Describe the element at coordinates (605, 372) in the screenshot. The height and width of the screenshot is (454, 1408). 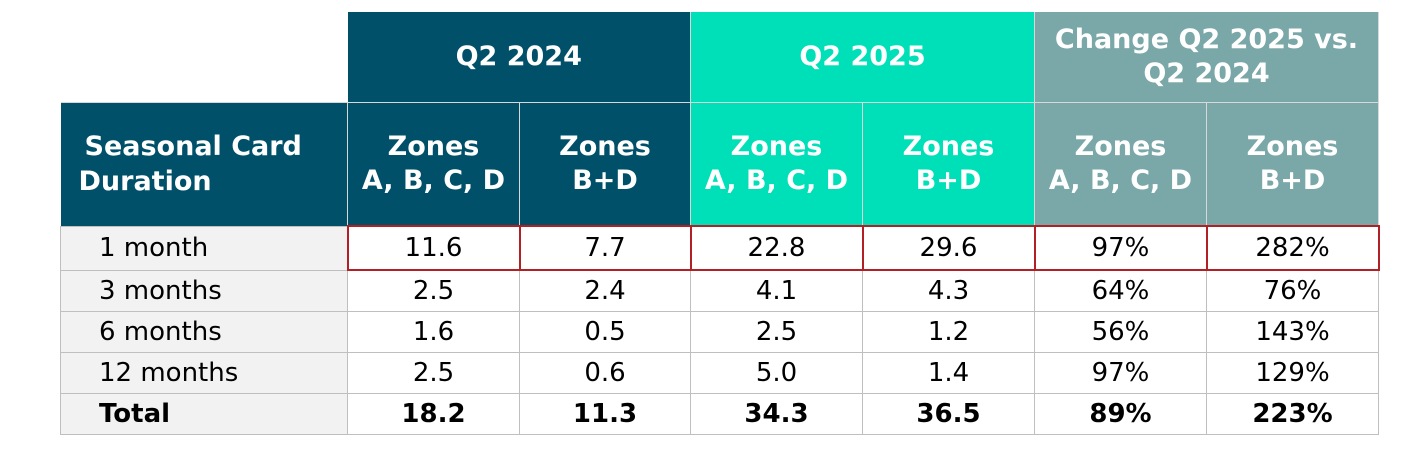
I see `table-cell: 0.6` at that location.